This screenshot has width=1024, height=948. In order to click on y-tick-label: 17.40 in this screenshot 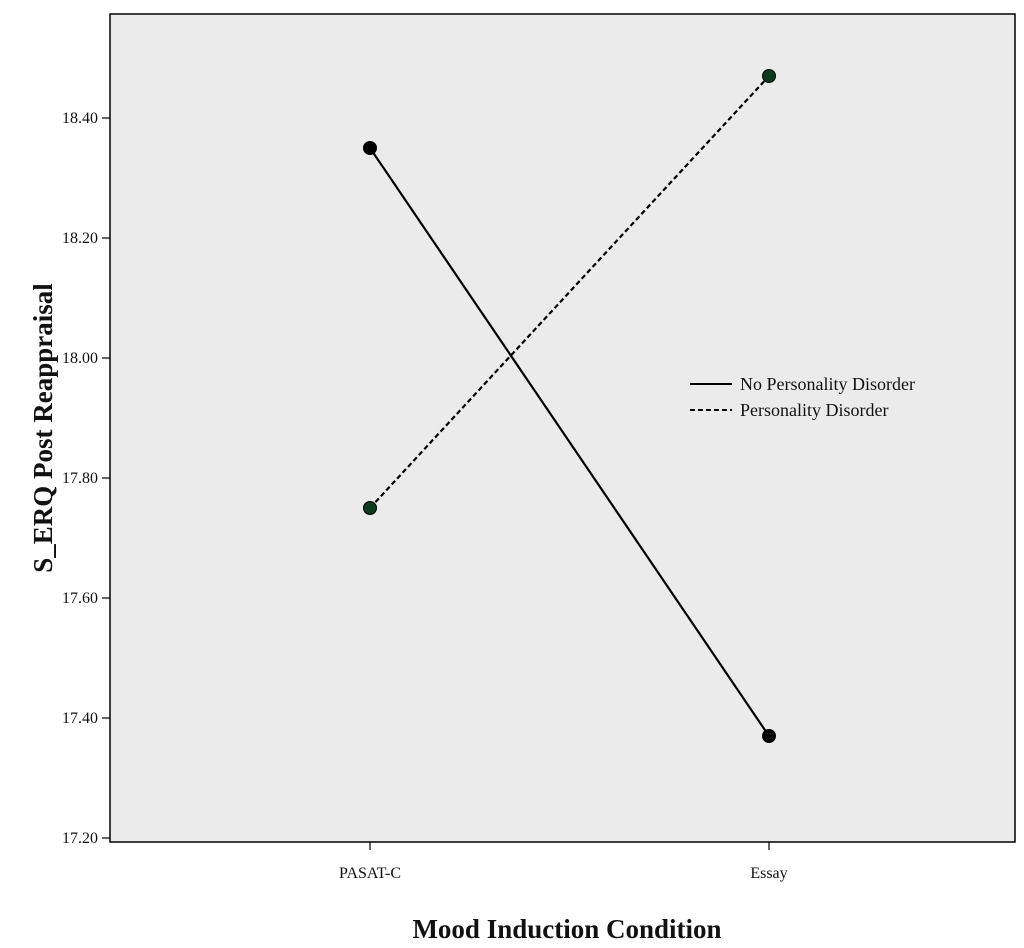, I will do `click(80, 718)`.